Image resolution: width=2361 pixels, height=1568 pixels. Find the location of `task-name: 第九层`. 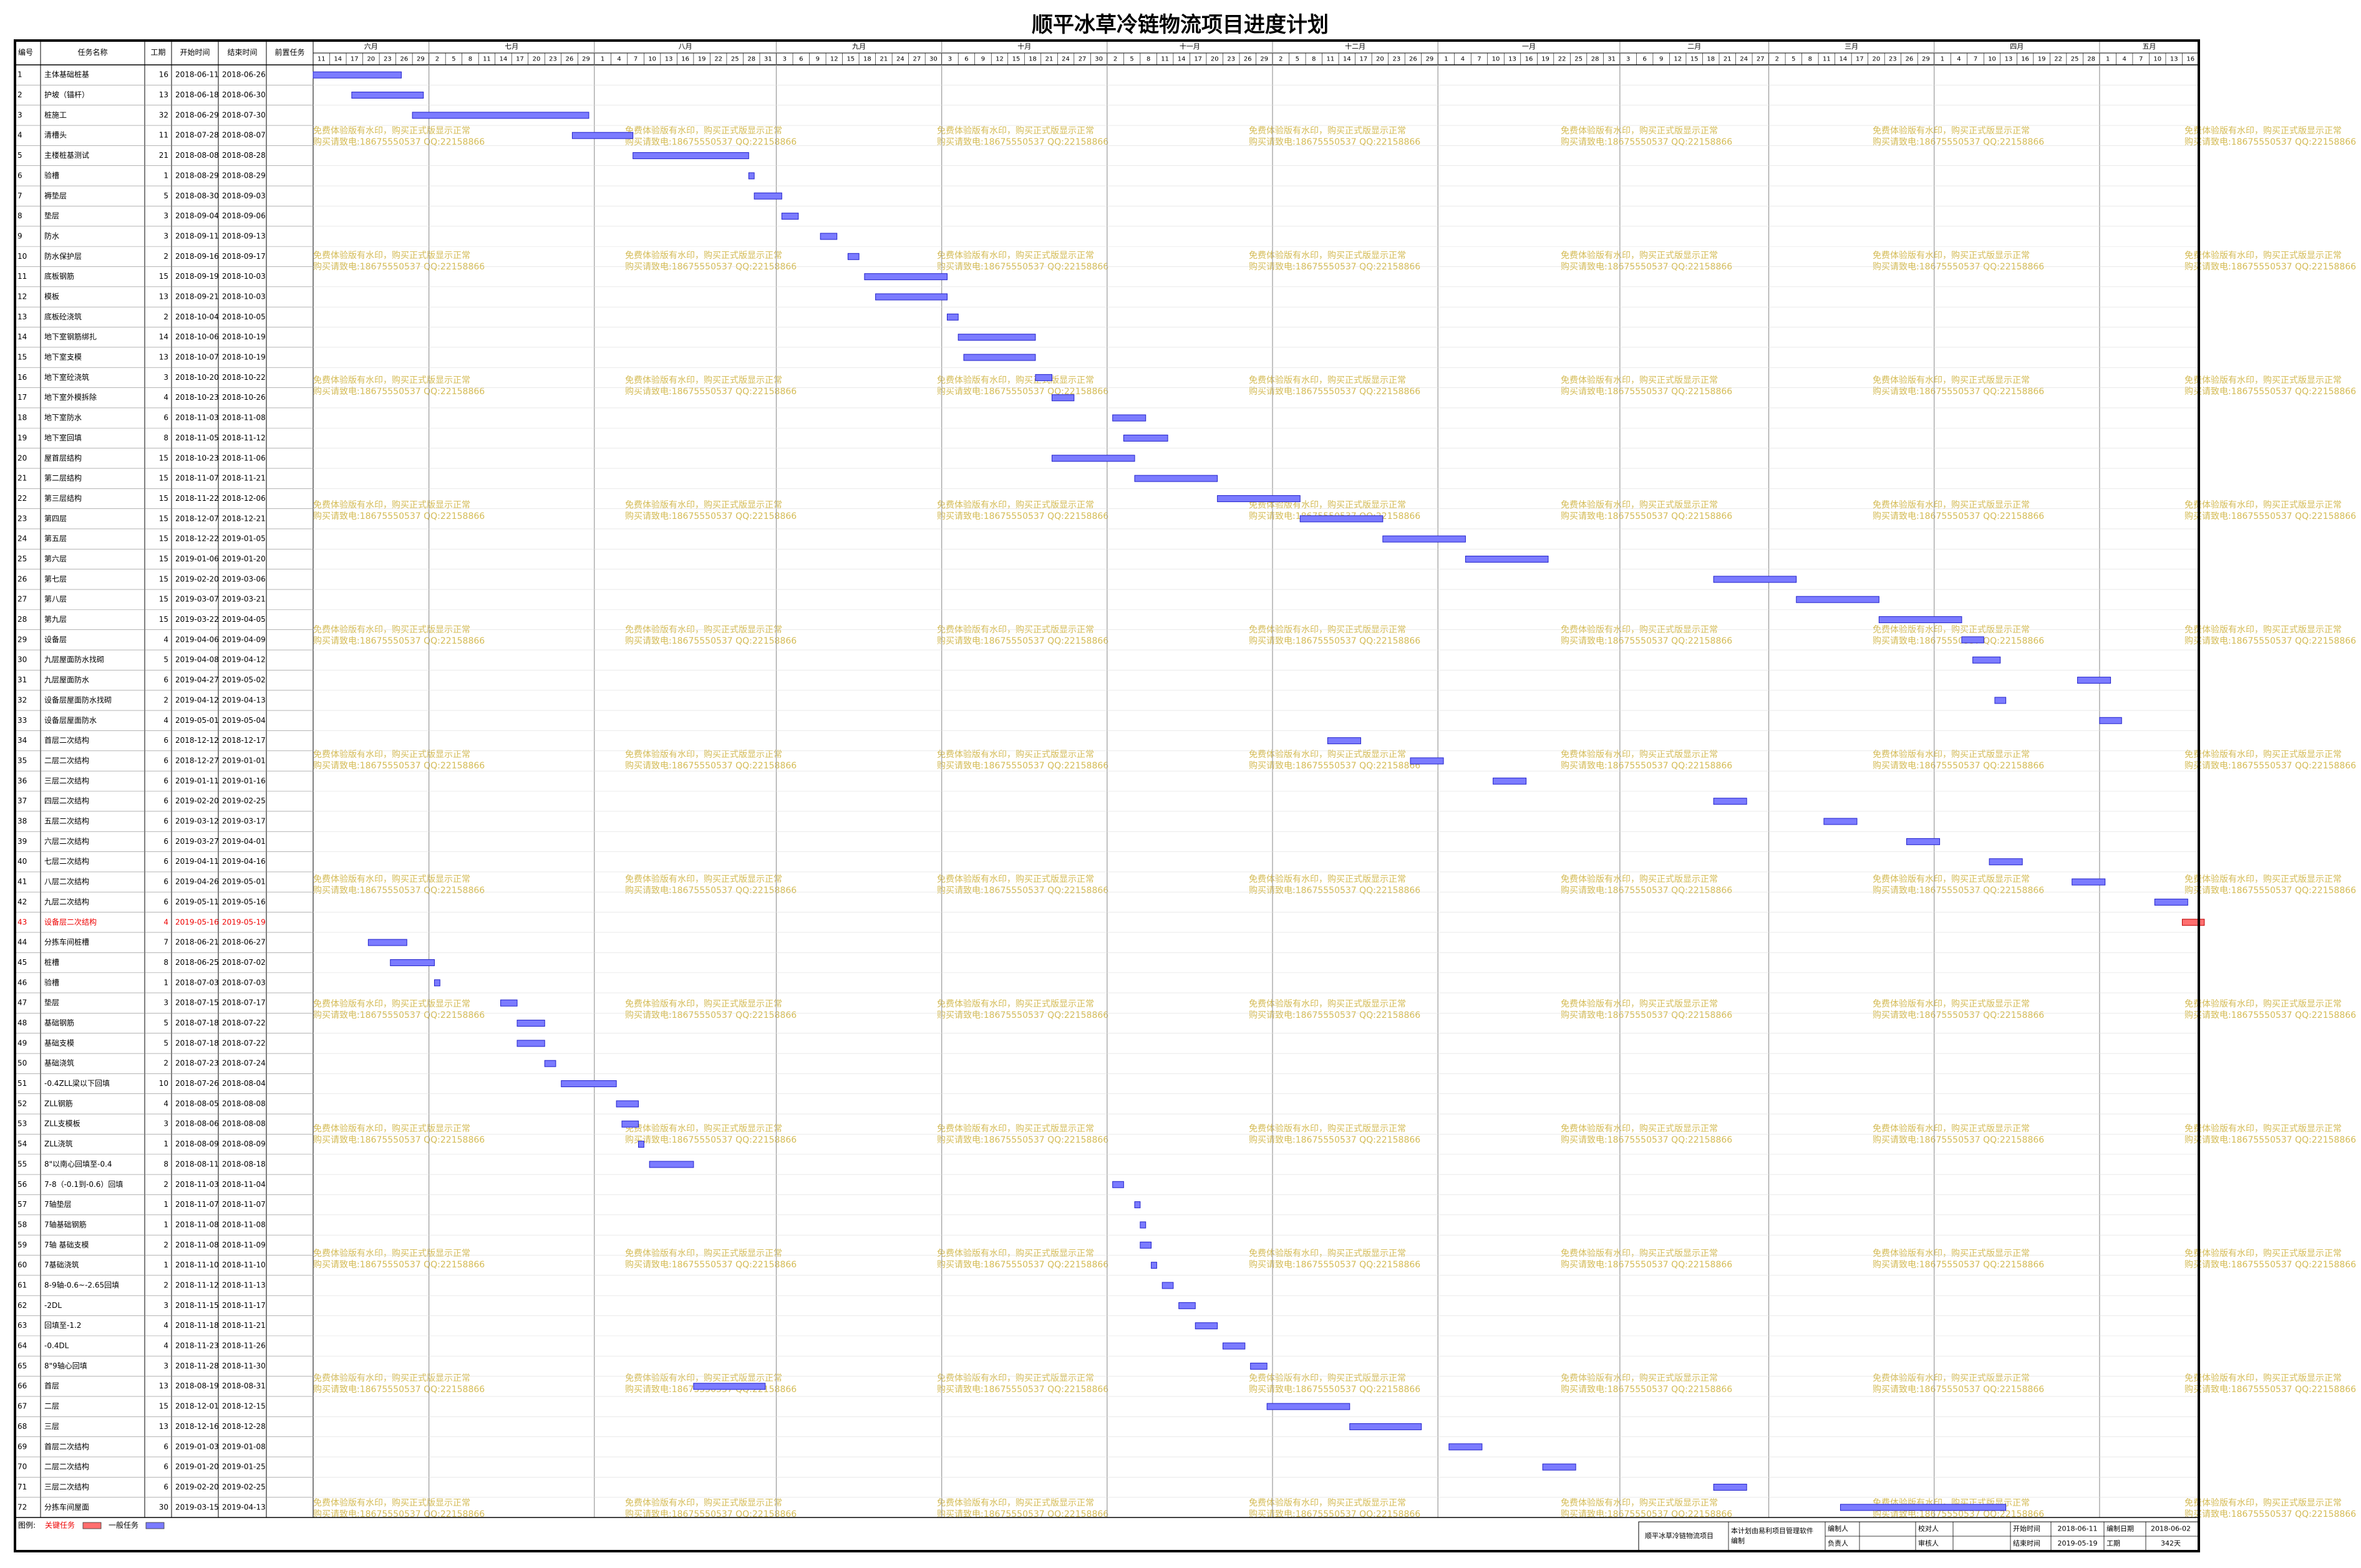

task-name: 第九层 is located at coordinates (55, 619).